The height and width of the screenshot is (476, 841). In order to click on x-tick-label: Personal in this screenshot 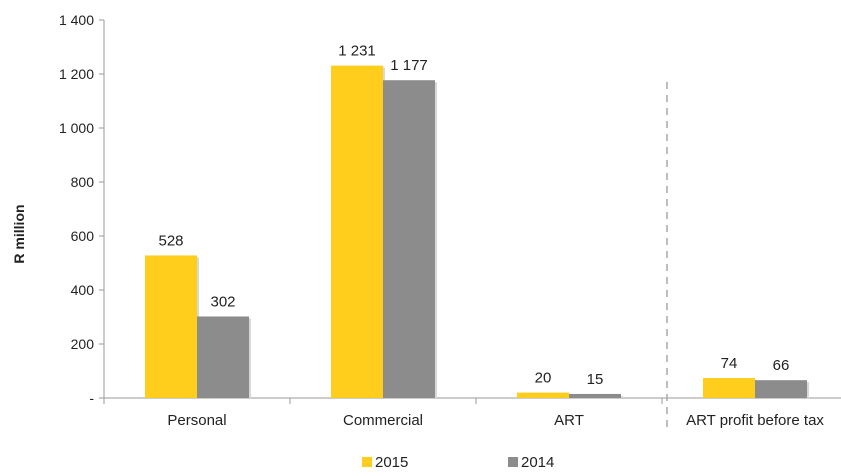, I will do `click(196, 420)`.